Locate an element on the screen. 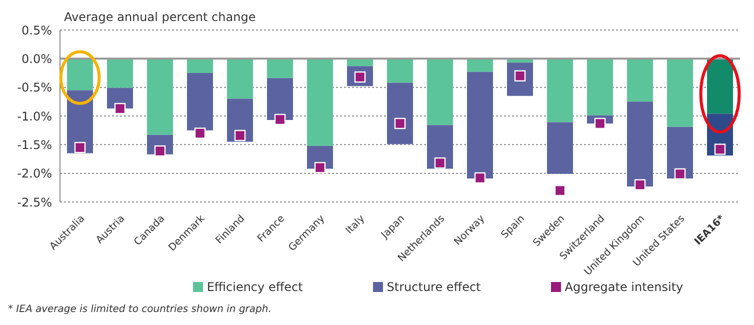 The height and width of the screenshot is (325, 754). y-tick-label: -1.5% is located at coordinates (34, 145).